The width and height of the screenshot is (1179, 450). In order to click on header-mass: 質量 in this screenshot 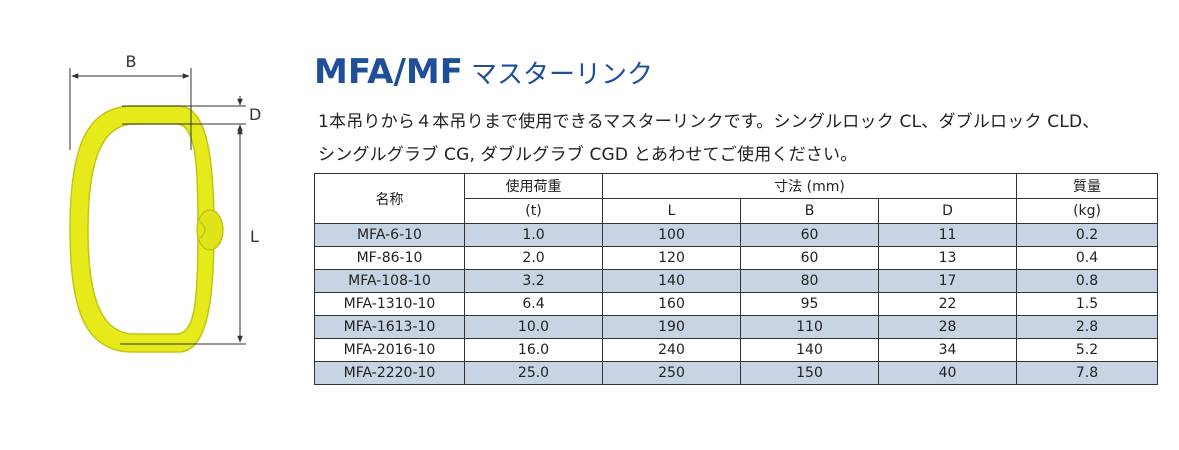, I will do `click(1087, 186)`.